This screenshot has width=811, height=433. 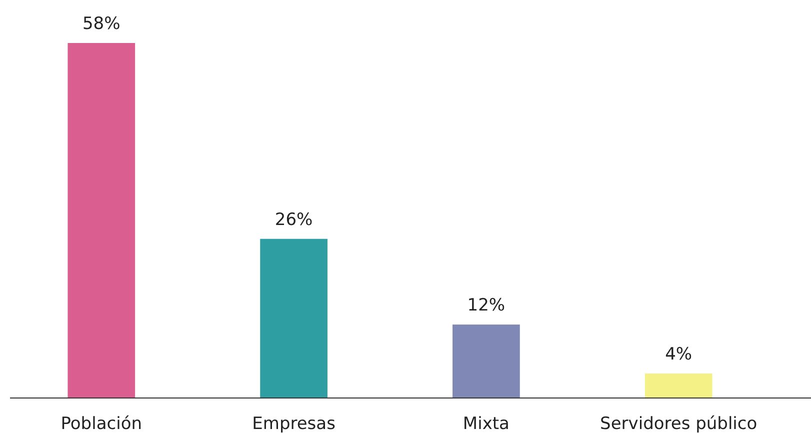 I want to click on x-tick-label: Empresas, so click(x=294, y=423).